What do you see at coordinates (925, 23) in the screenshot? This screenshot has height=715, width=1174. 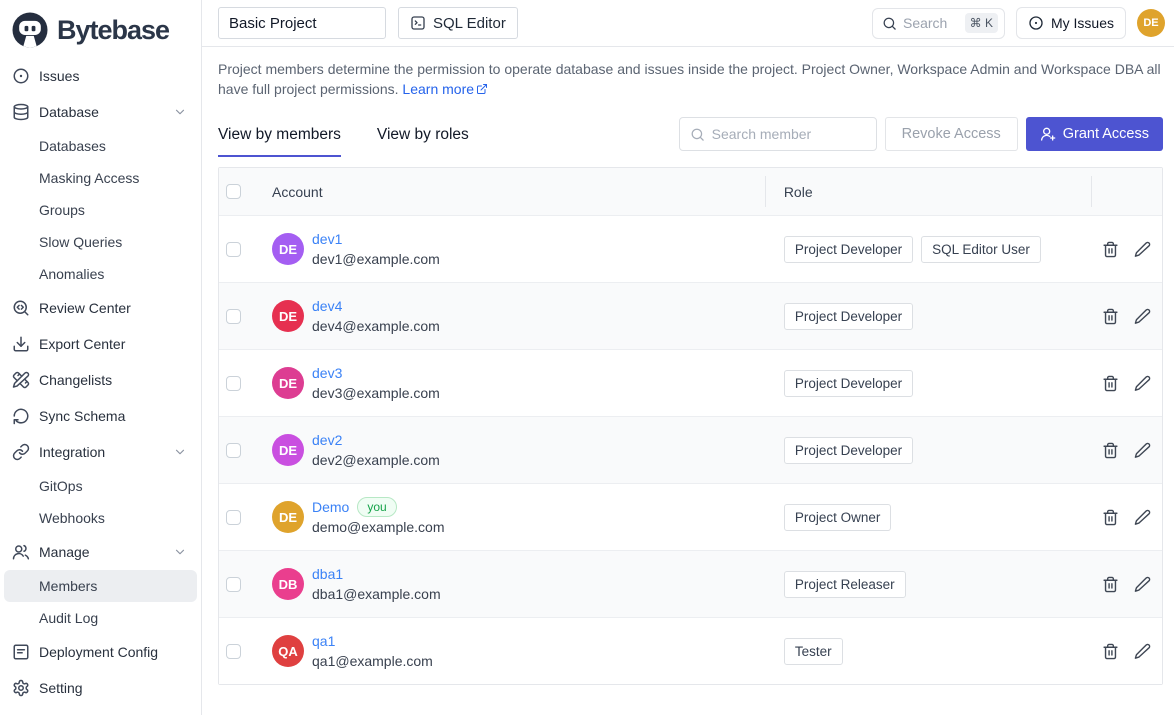 I see `search-placeholder: Search` at bounding box center [925, 23].